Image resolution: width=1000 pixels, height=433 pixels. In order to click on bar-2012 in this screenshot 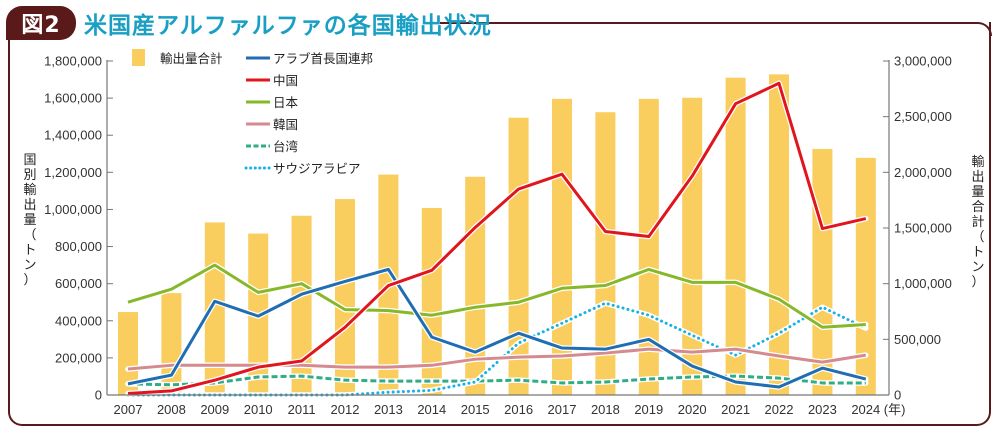, I will do `click(345, 297)`.